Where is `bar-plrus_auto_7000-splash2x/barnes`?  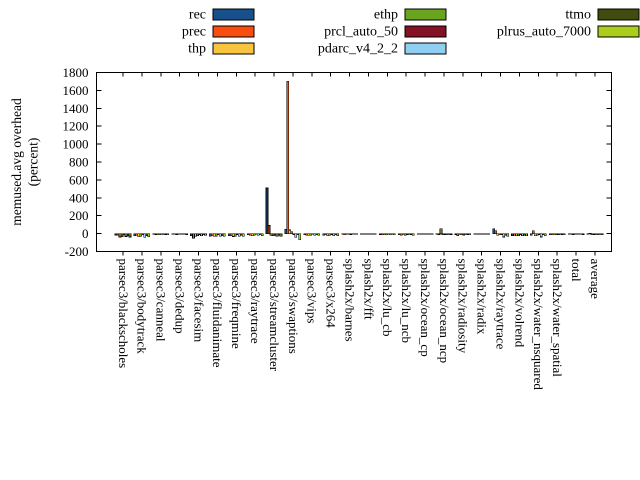 bar-plrus_auto_7000-splash2x/barnes is located at coordinates (356, 234).